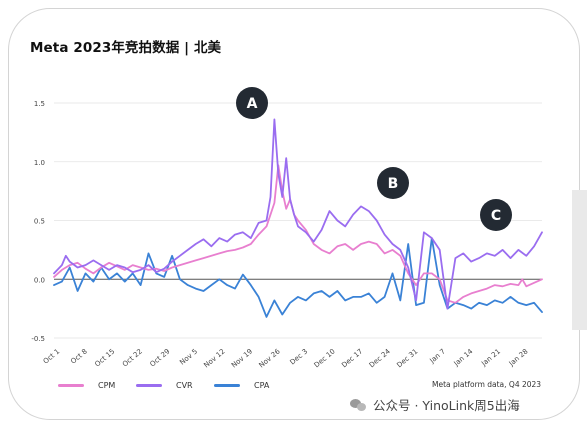 This screenshot has height=425, width=587. I want to click on watermark: 公众号 · YinoLink周5出海, so click(435, 404).